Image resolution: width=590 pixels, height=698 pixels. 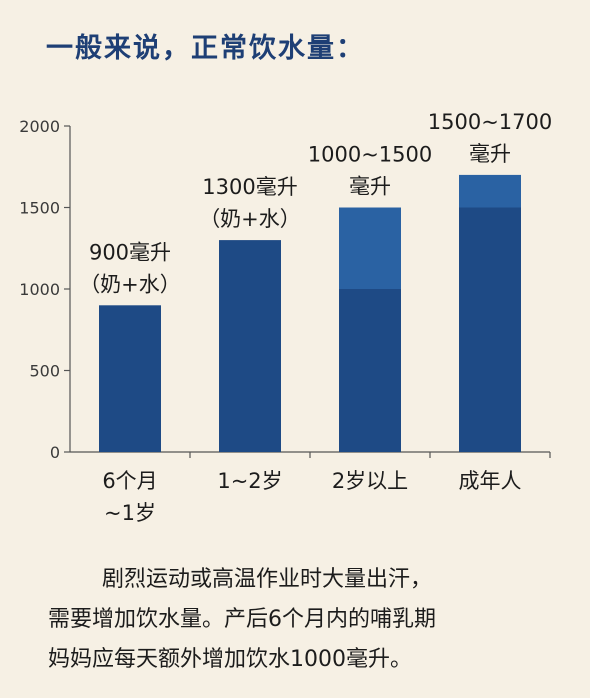 I want to click on category-label: 6个月, so click(x=129, y=481).